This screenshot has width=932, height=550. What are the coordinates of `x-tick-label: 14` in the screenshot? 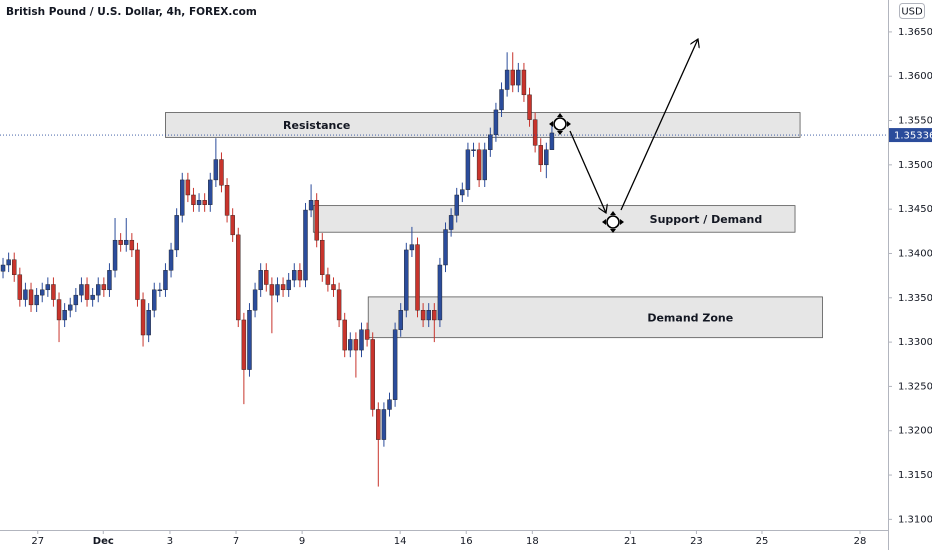 It's located at (400, 541).